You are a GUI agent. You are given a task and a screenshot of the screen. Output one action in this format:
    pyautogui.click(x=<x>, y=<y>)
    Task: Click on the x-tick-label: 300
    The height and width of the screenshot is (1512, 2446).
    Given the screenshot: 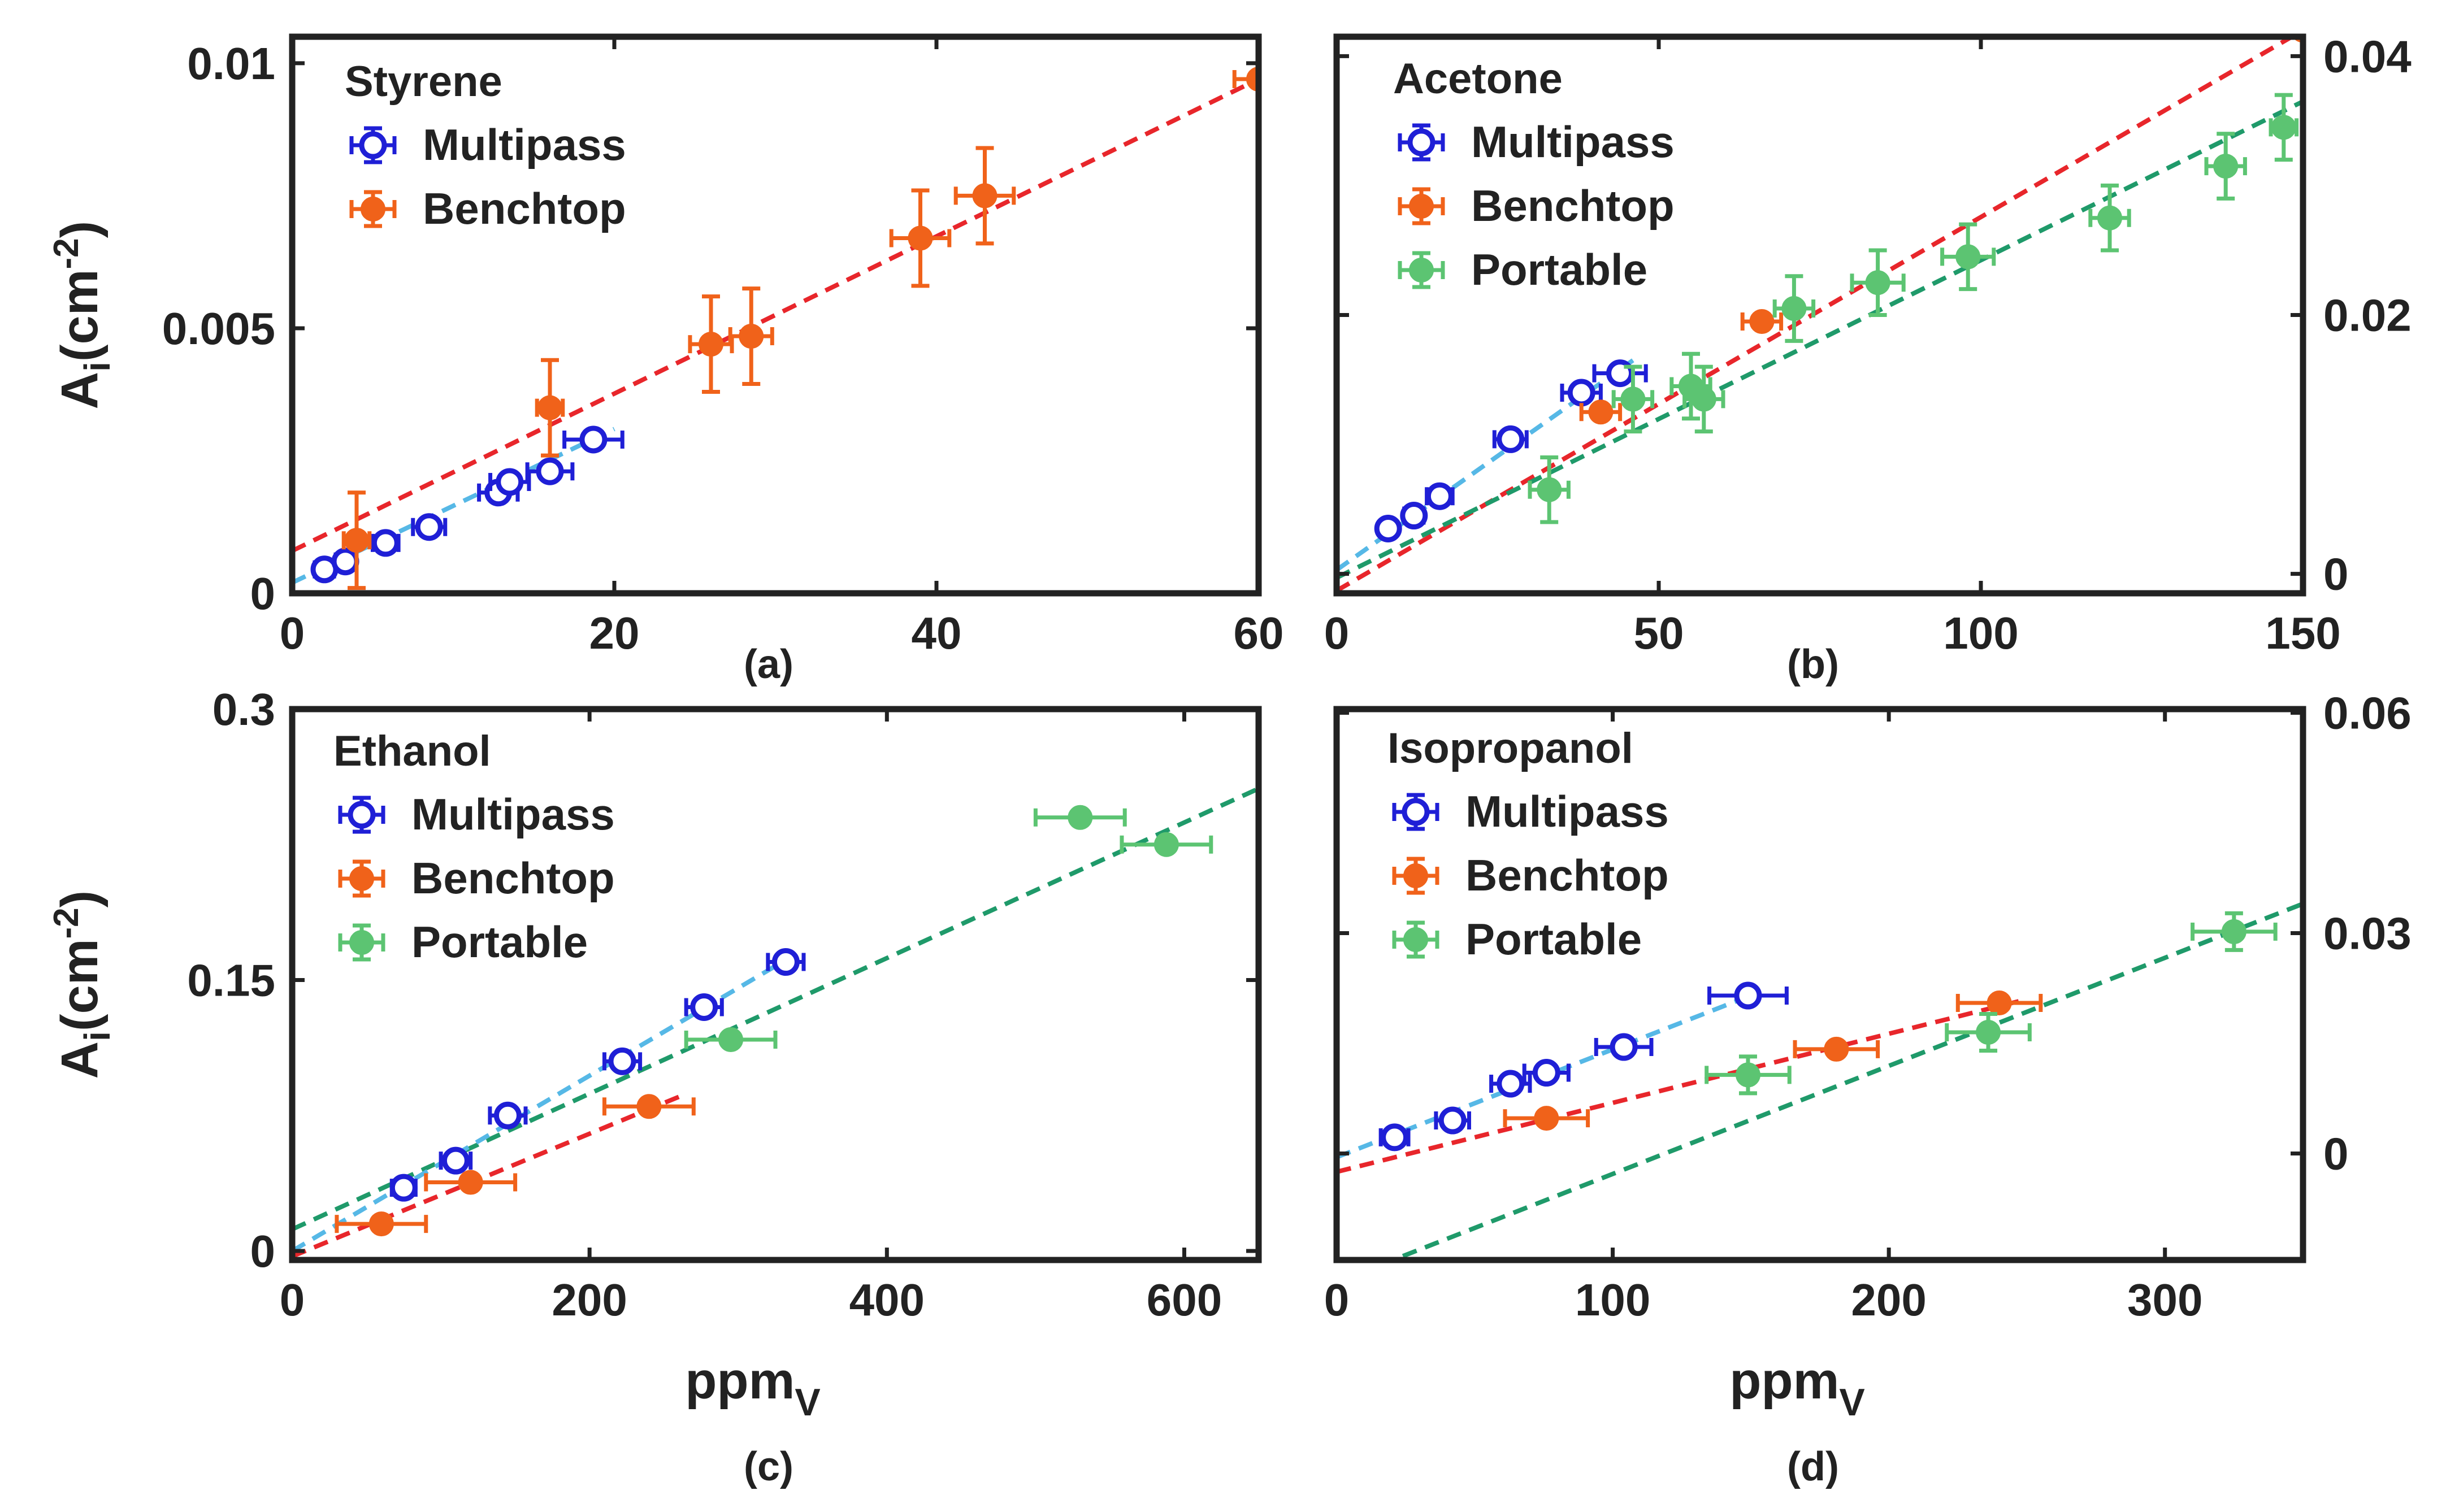 What is the action you would take?
    pyautogui.click(x=2164, y=1300)
    